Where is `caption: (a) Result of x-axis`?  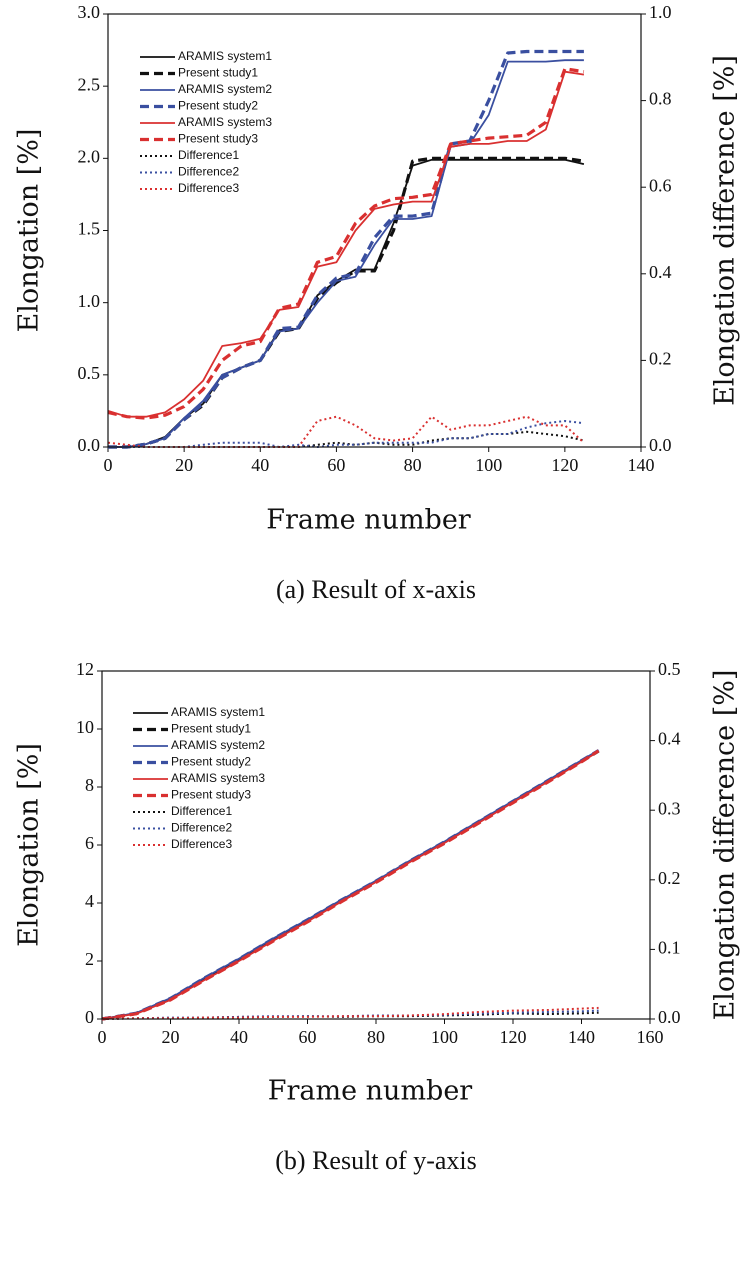 caption: (a) Result of x-axis is located at coordinates (376, 589).